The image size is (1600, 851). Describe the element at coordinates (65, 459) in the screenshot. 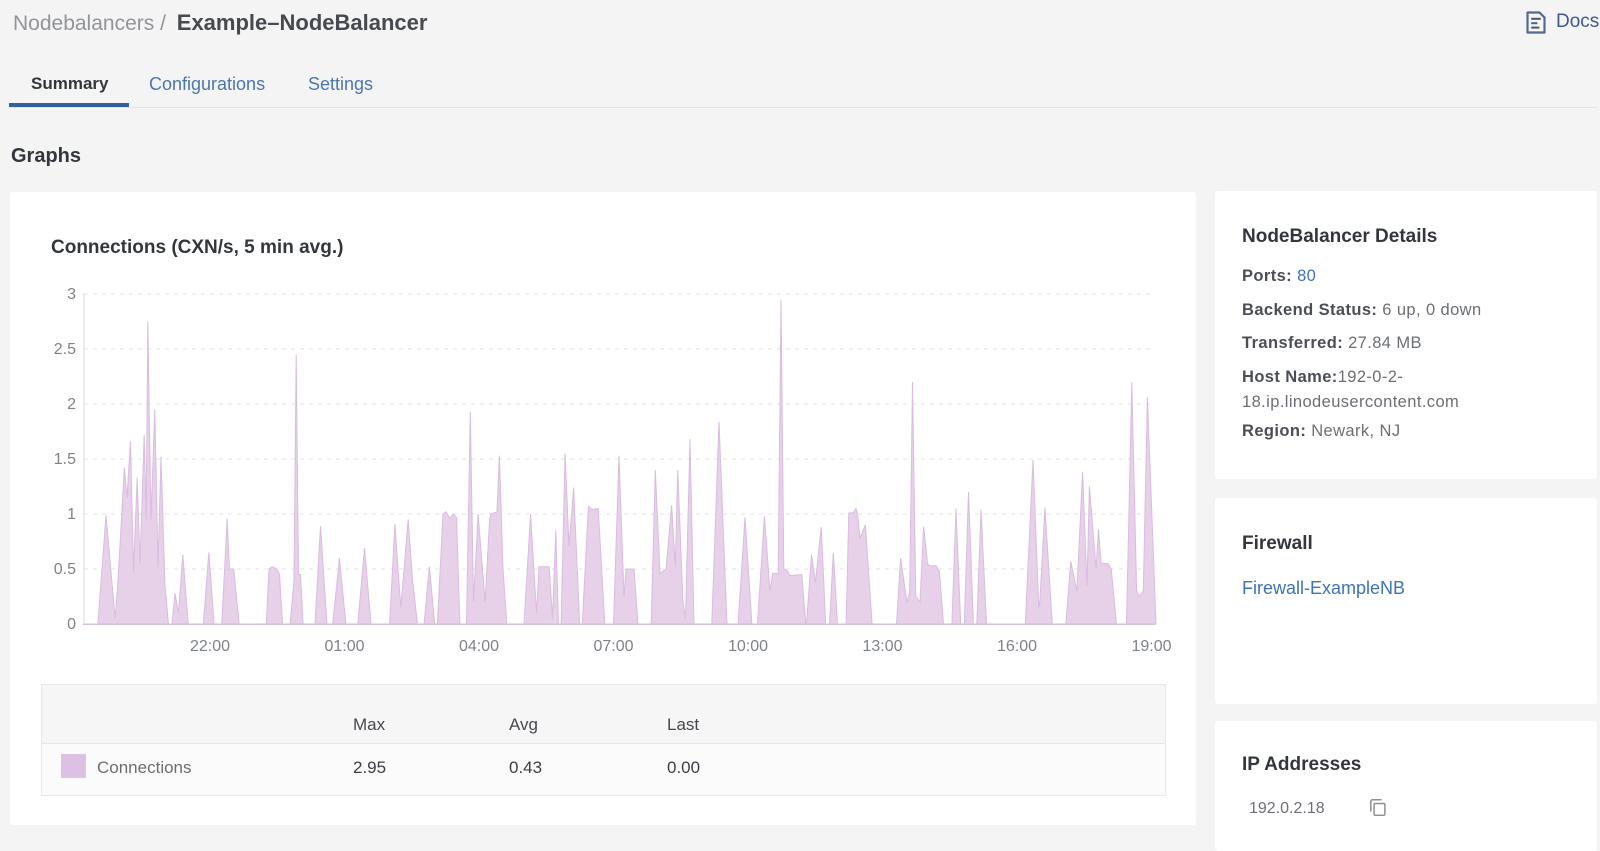

I see `svg-text: 1.5` at that location.